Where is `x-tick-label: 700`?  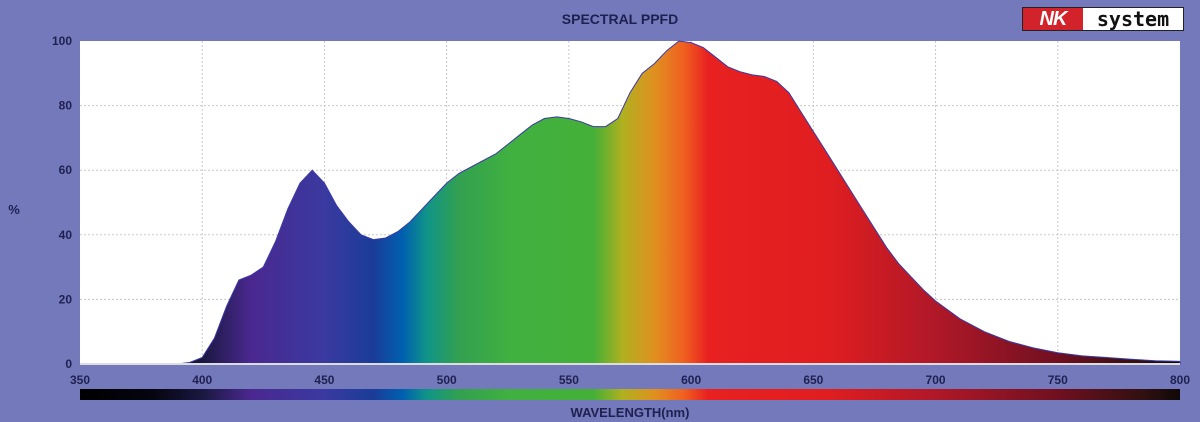 x-tick-label: 700 is located at coordinates (936, 380).